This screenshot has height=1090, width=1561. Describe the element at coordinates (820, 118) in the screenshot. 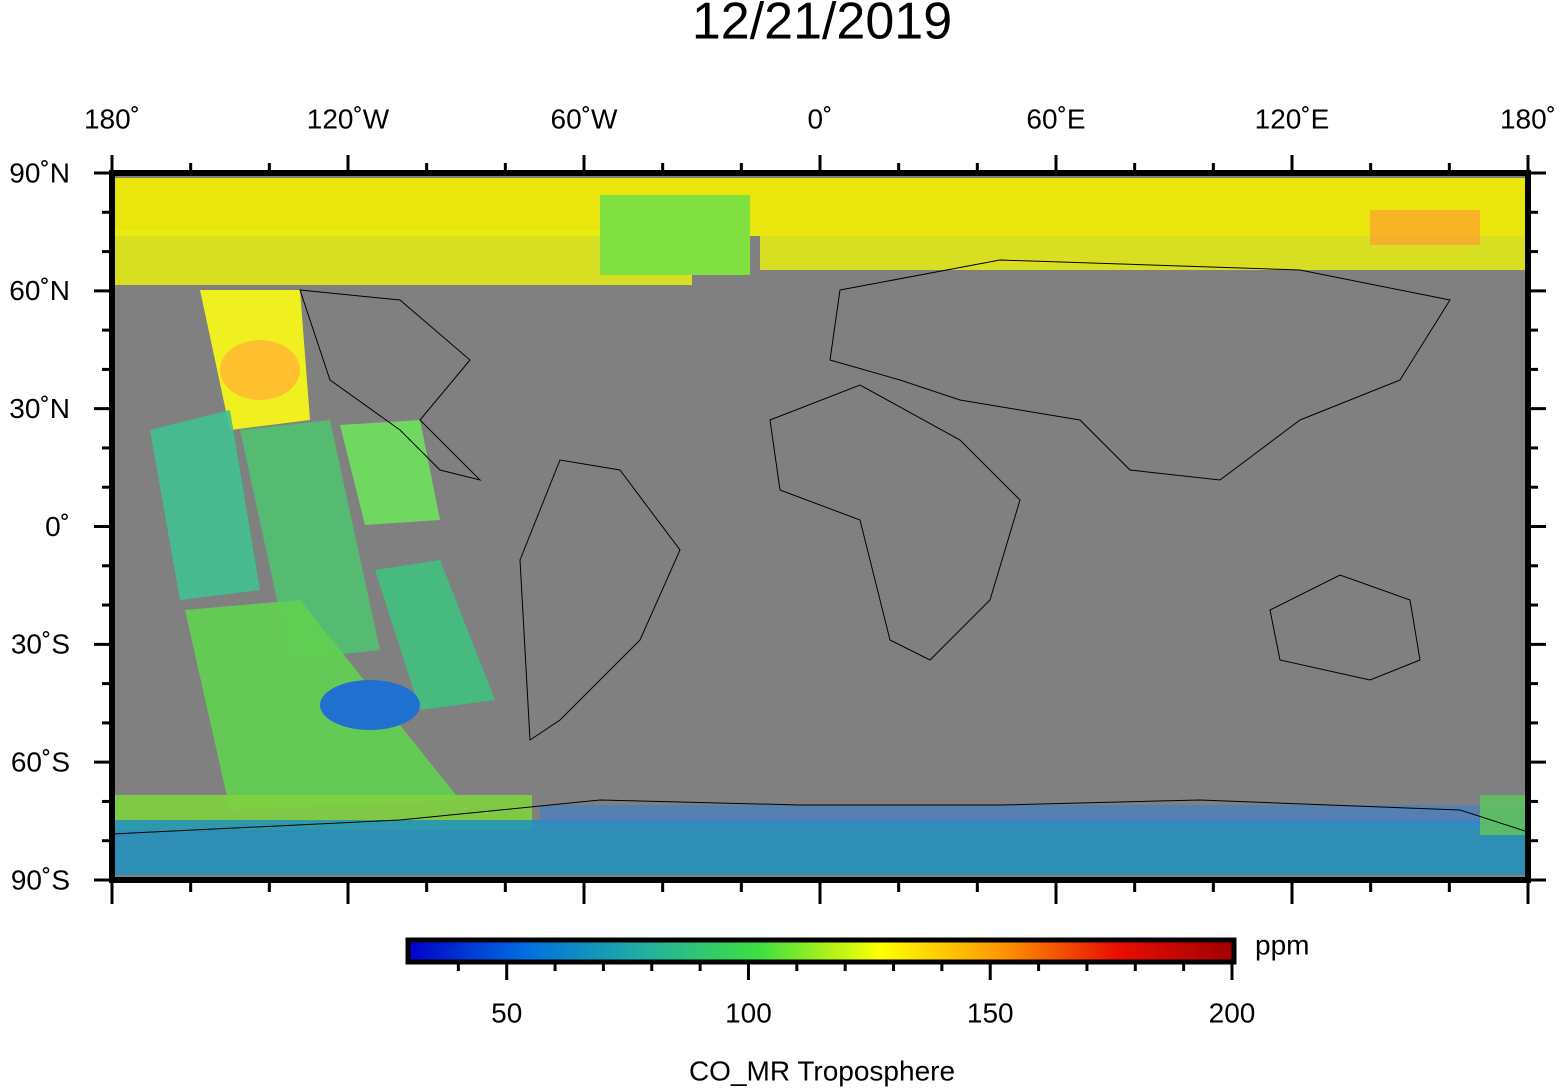

I see `x-tick-label: 0˚` at that location.